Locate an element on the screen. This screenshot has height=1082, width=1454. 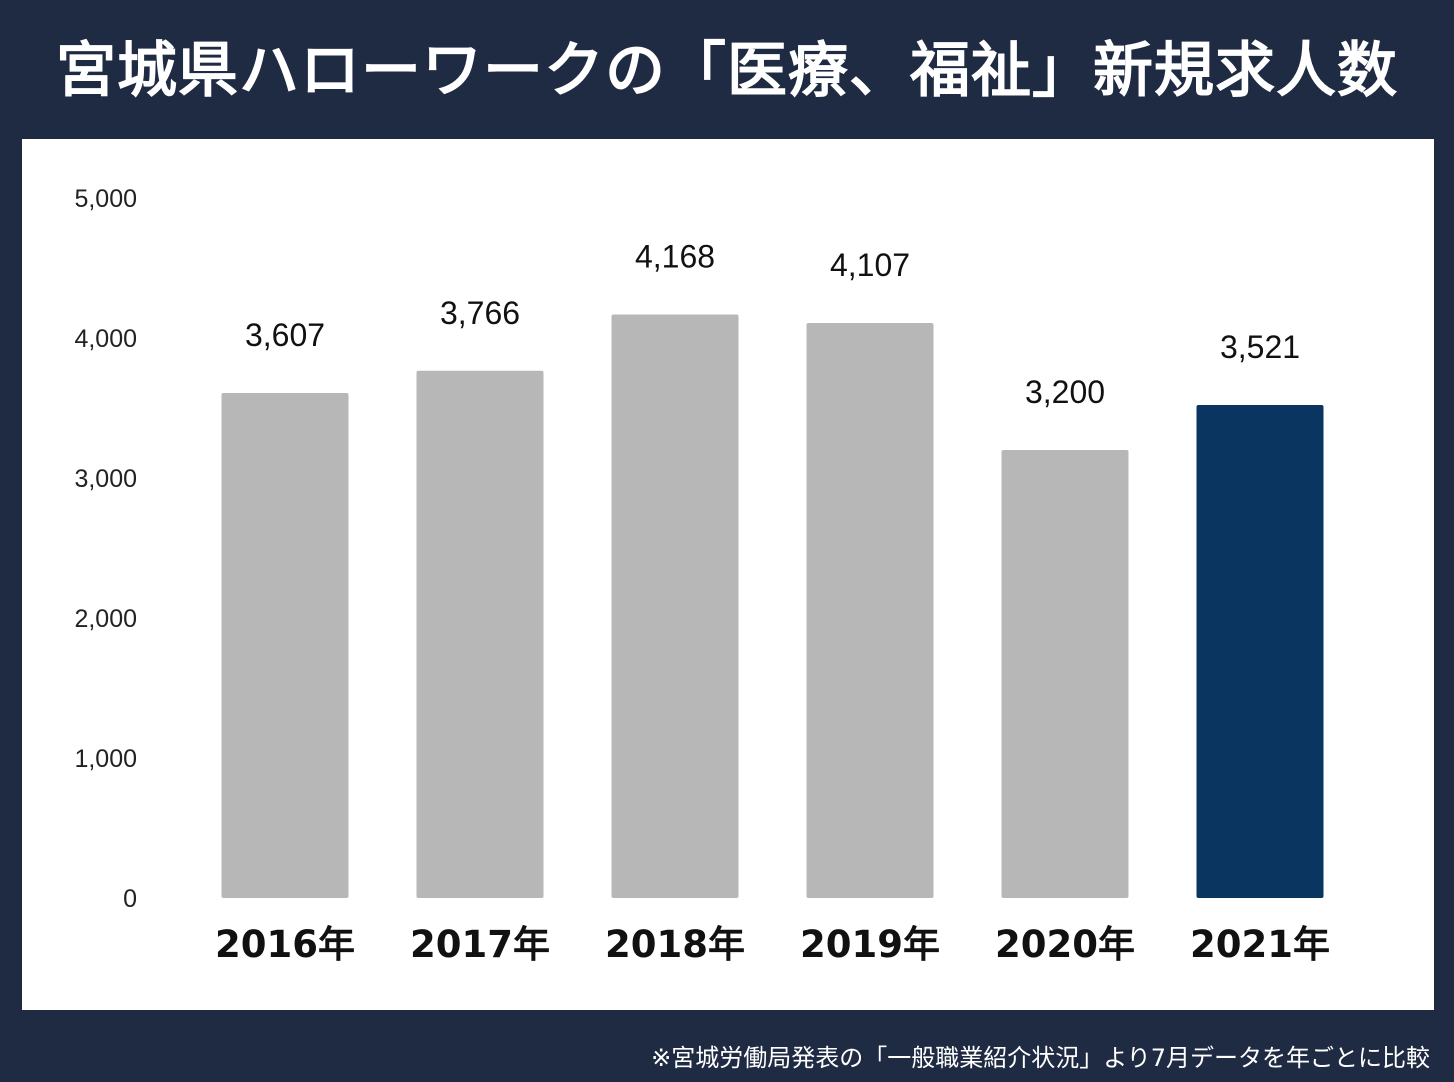
x-tick-label: 2020年 is located at coordinates (1065, 944).